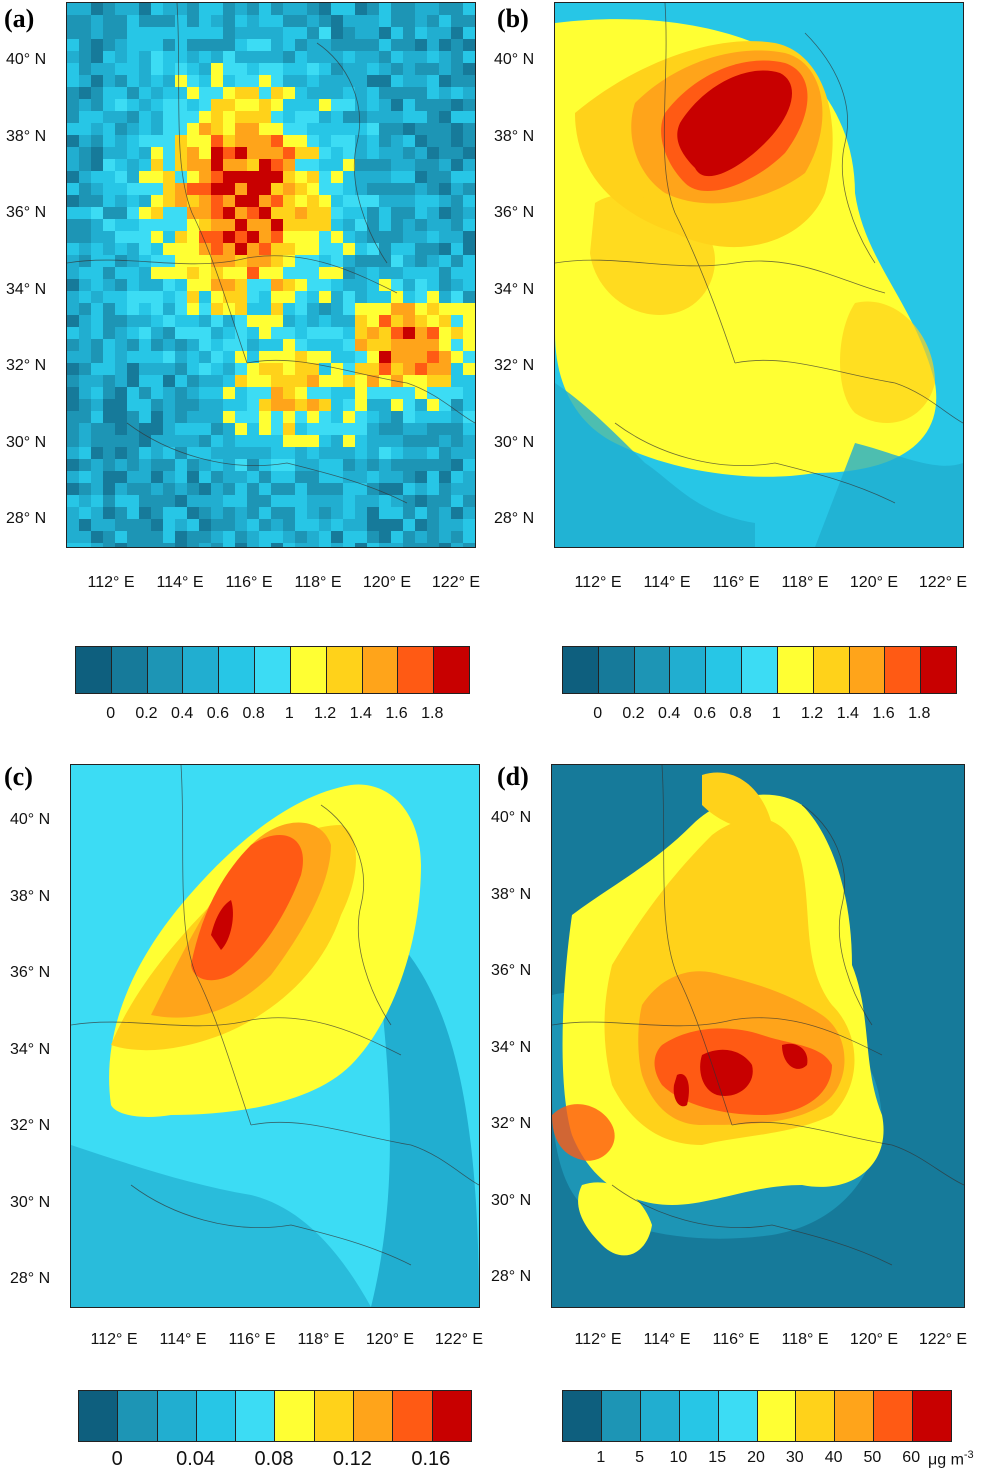  What do you see at coordinates (511, 817) in the screenshot?
I see `lat-tick-label: 40° N` at bounding box center [511, 817].